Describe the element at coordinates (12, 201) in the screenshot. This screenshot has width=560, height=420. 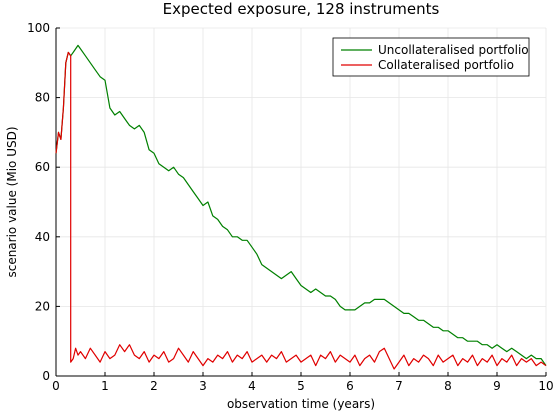
I see `y-axis-title: scenario value (Mio USD)` at that location.